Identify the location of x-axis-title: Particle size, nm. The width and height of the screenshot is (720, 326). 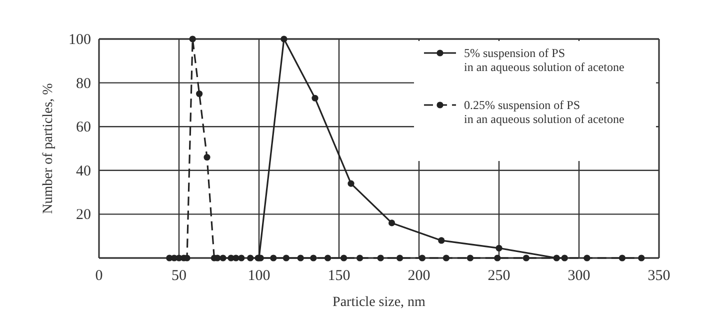
(379, 302).